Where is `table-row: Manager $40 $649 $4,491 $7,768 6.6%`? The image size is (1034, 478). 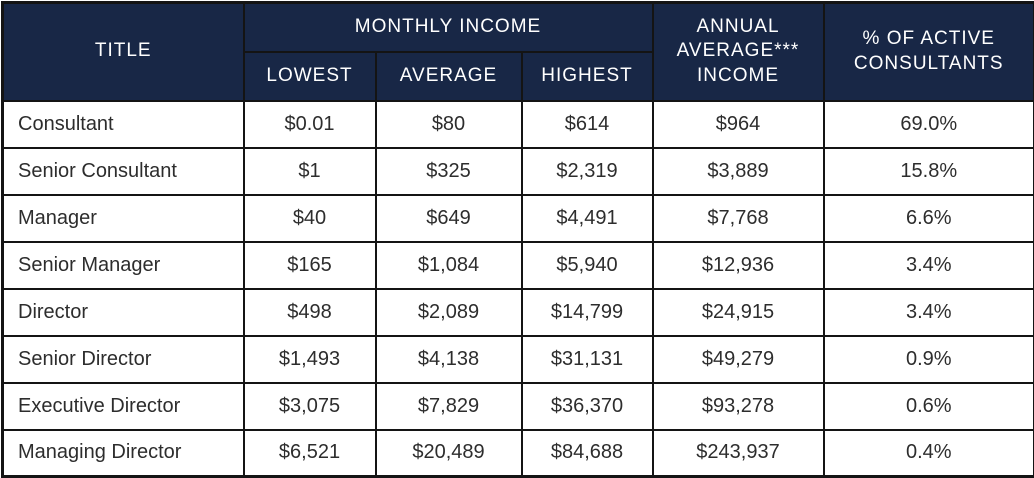
table-row: Manager $40 $649 $4,491 $7,768 6.6% is located at coordinates (518, 218).